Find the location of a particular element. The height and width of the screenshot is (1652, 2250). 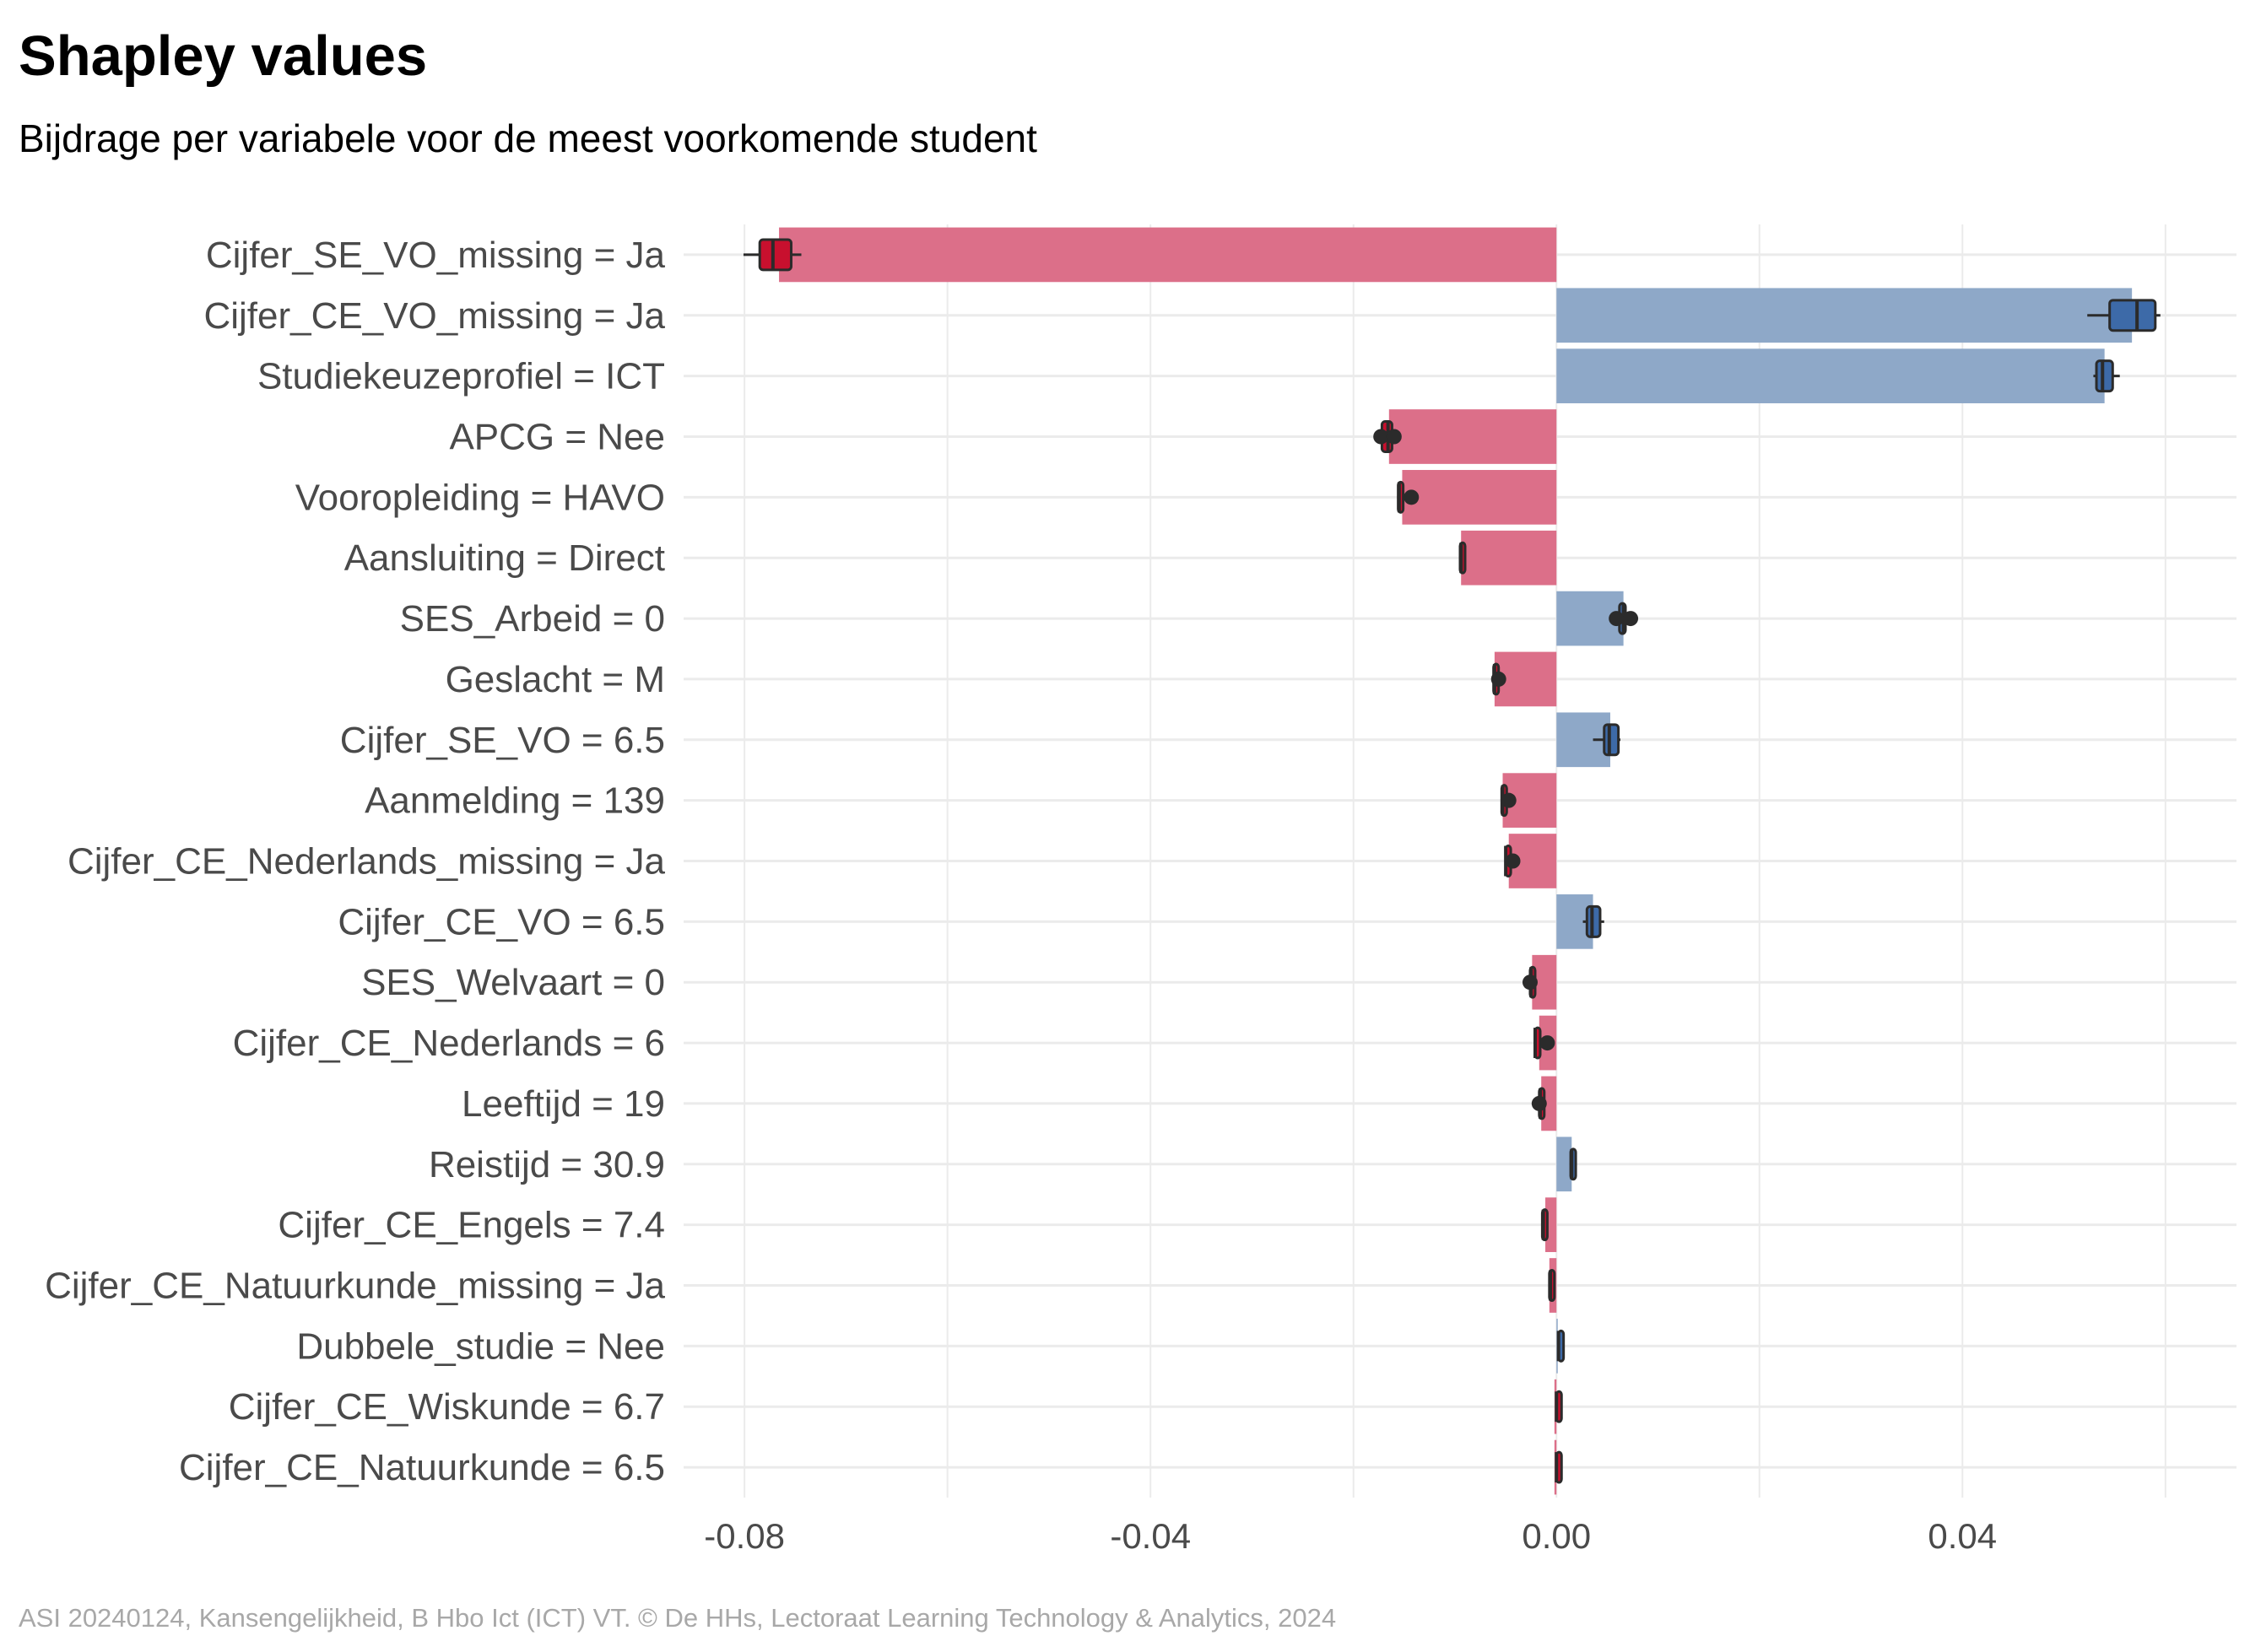

y-axis-label: Cijfer_SE_VO = 6.5 is located at coordinates (502, 740).